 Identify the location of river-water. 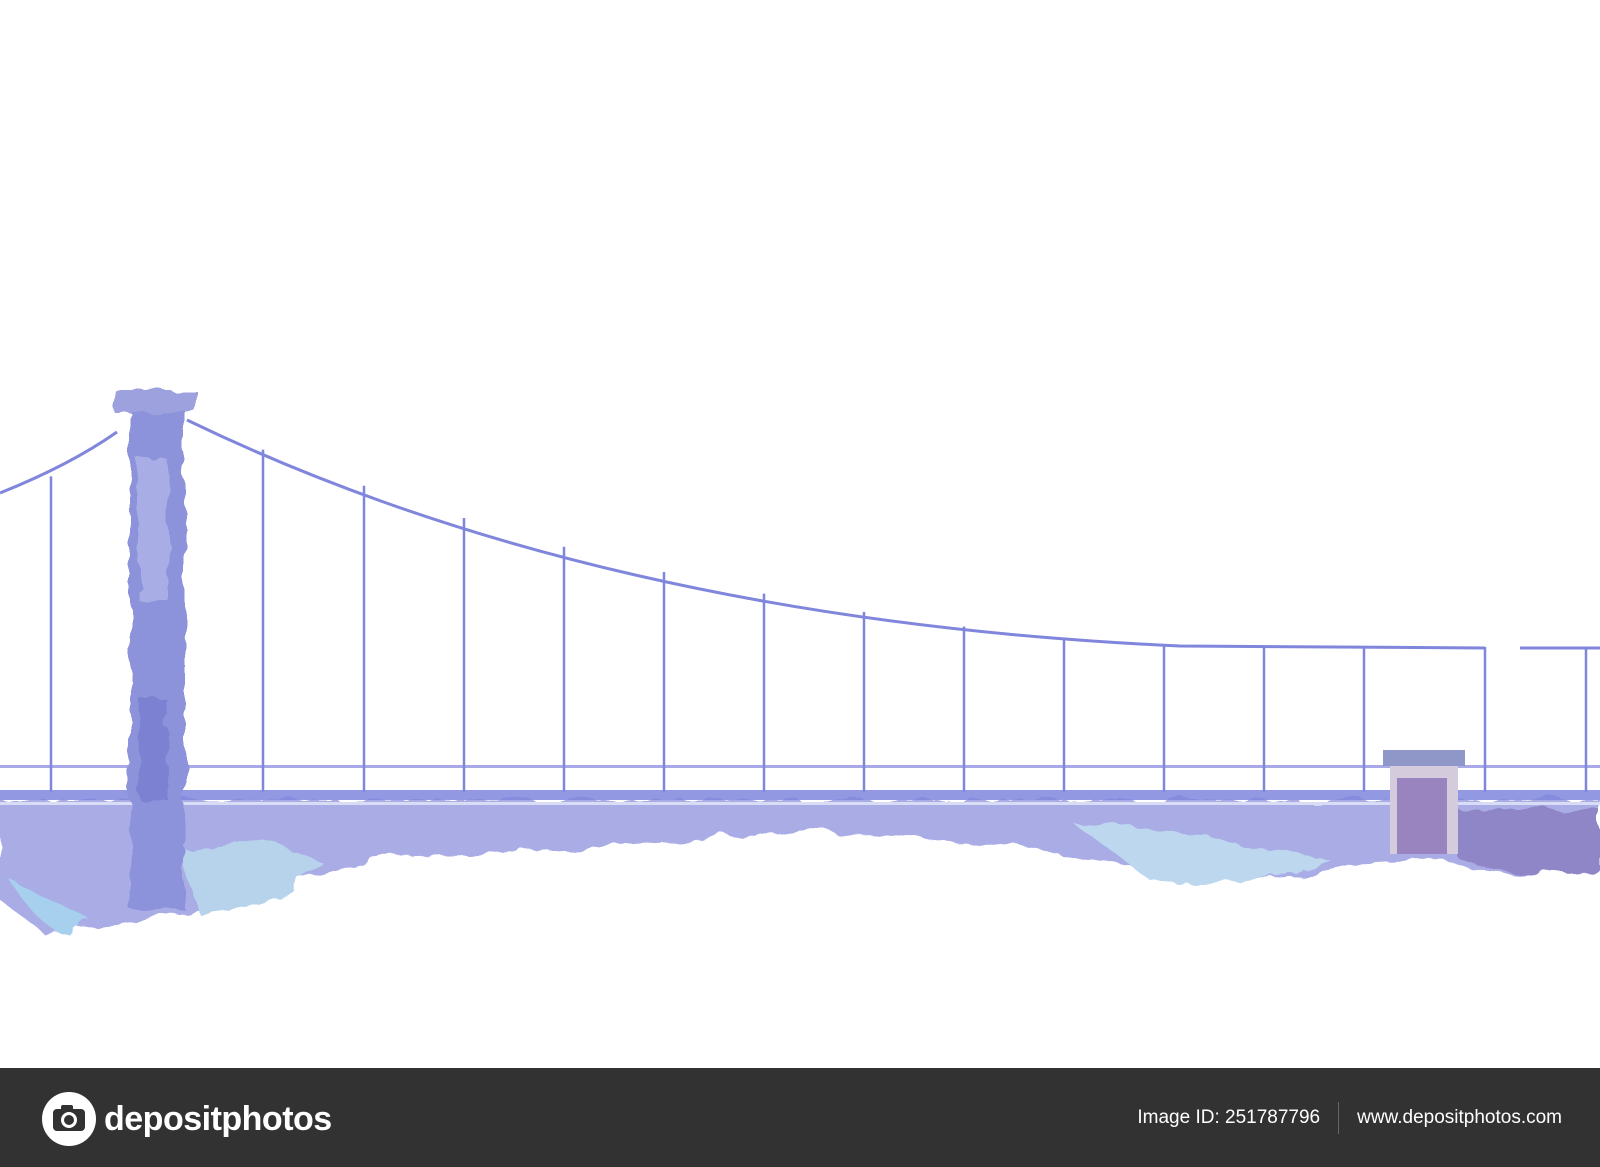
(800, 867).